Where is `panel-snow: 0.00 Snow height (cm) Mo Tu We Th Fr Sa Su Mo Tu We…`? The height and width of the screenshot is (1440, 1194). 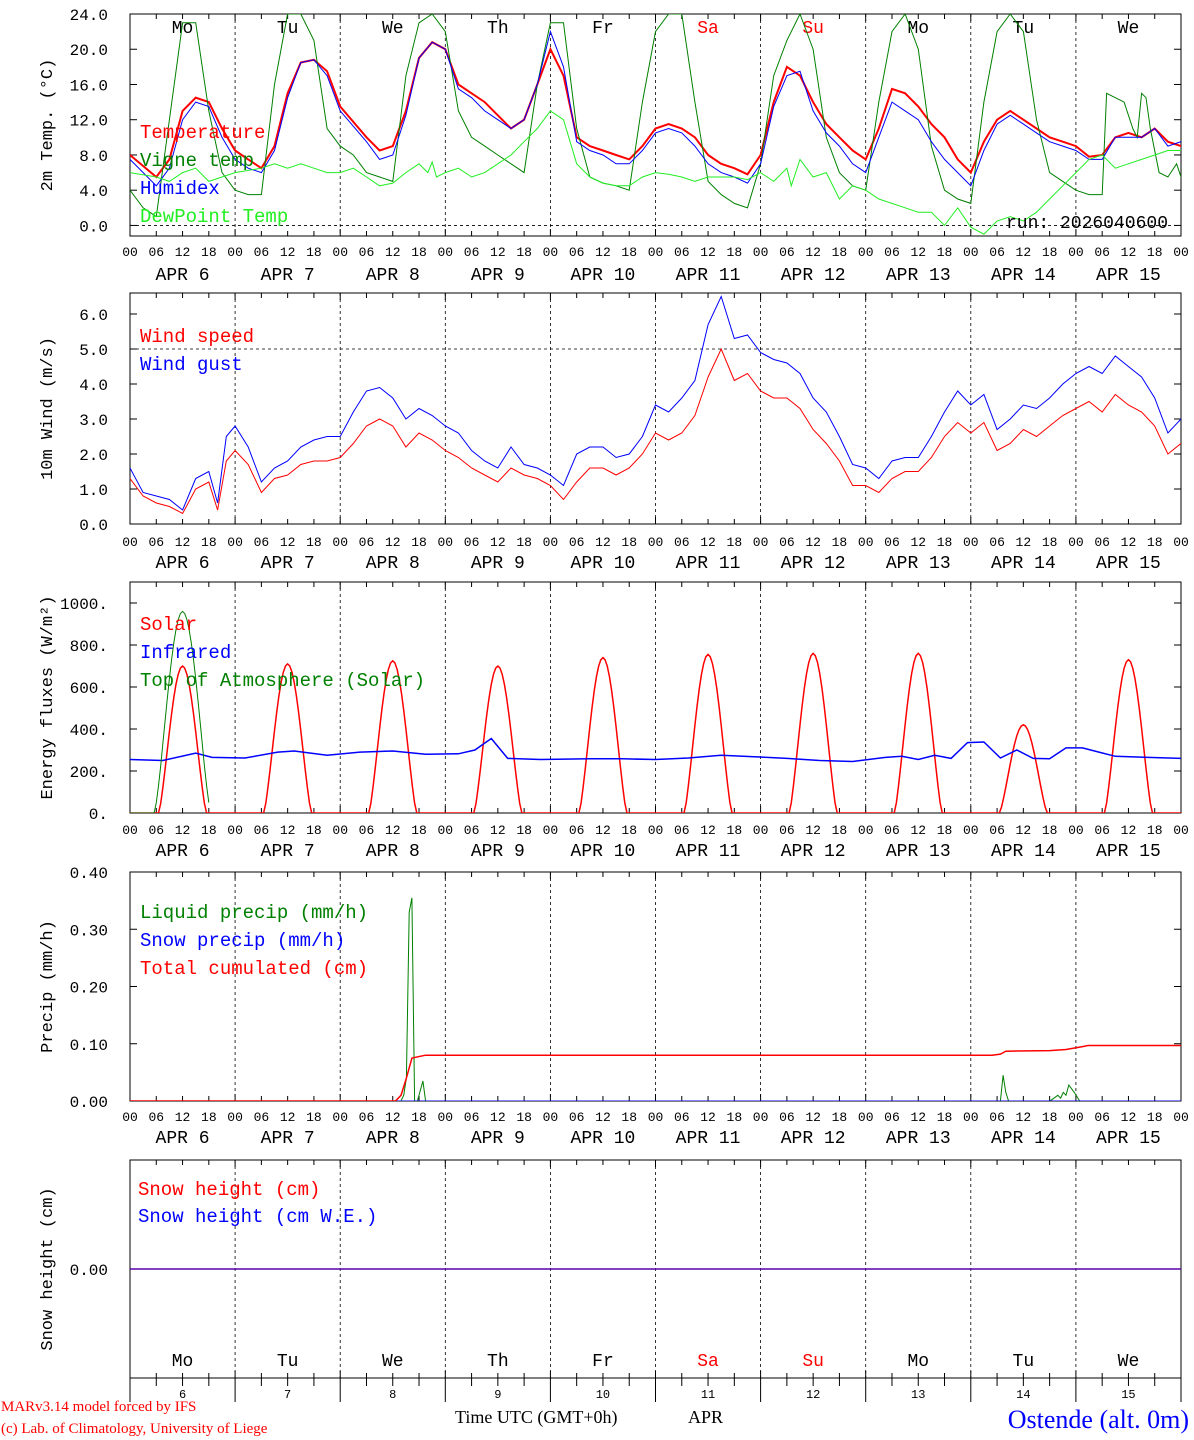
panel-snow: 0.00 Snow height (cm) Mo Tu We Th Fr Sa Su Mo Tu We… is located at coordinates (610, 1269).